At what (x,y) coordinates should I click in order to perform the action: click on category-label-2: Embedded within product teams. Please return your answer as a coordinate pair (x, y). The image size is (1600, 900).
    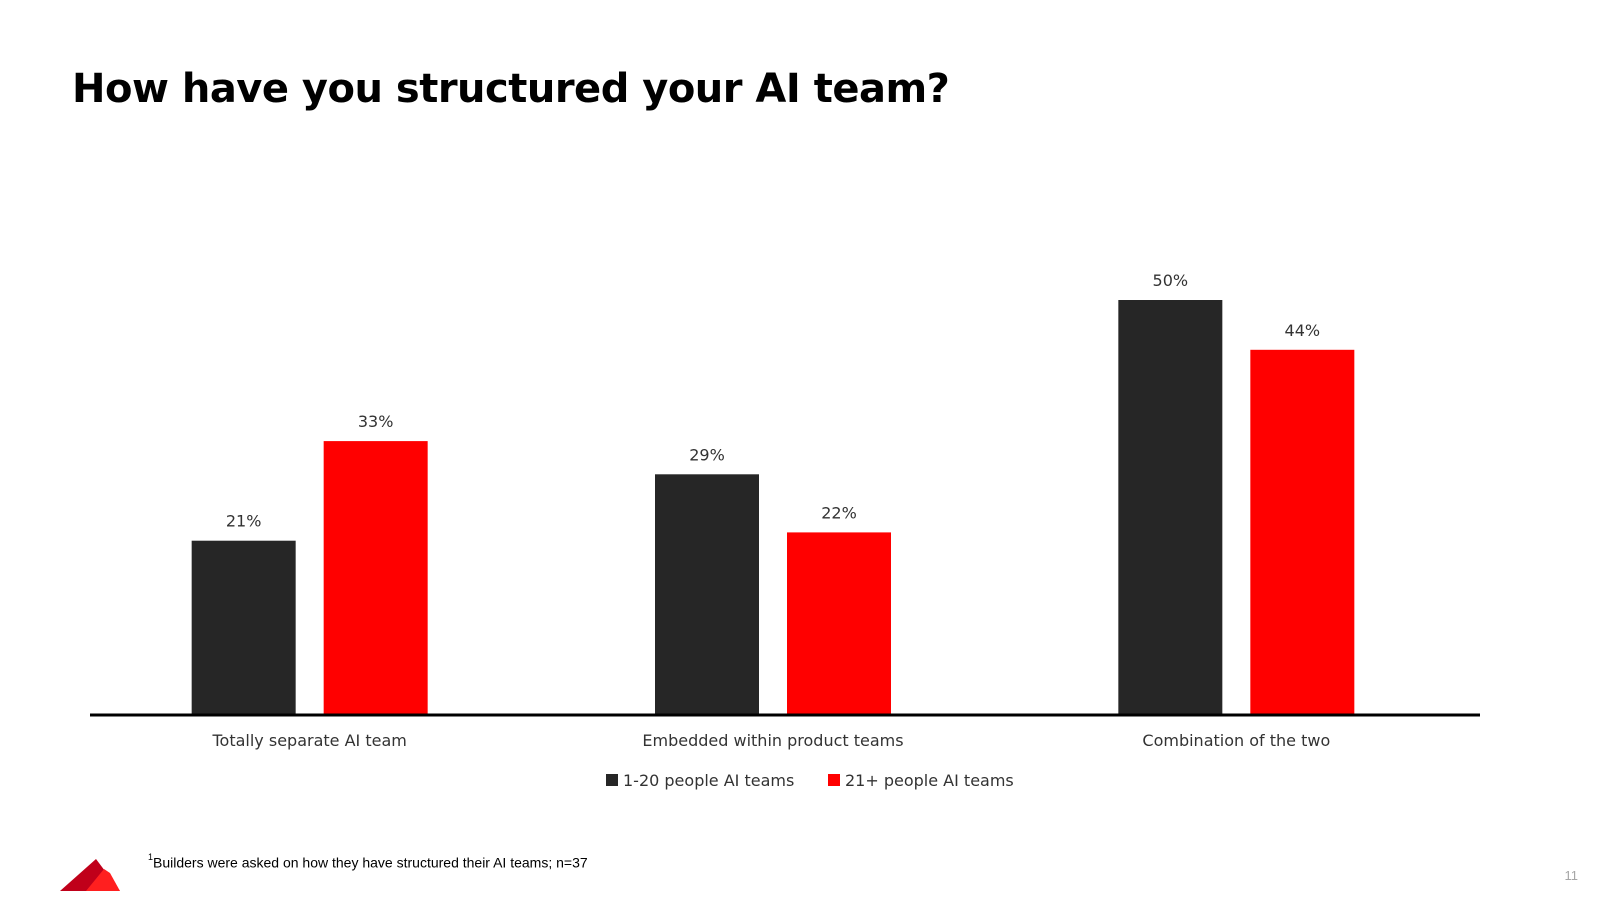
    Looking at the image, I should click on (772, 740).